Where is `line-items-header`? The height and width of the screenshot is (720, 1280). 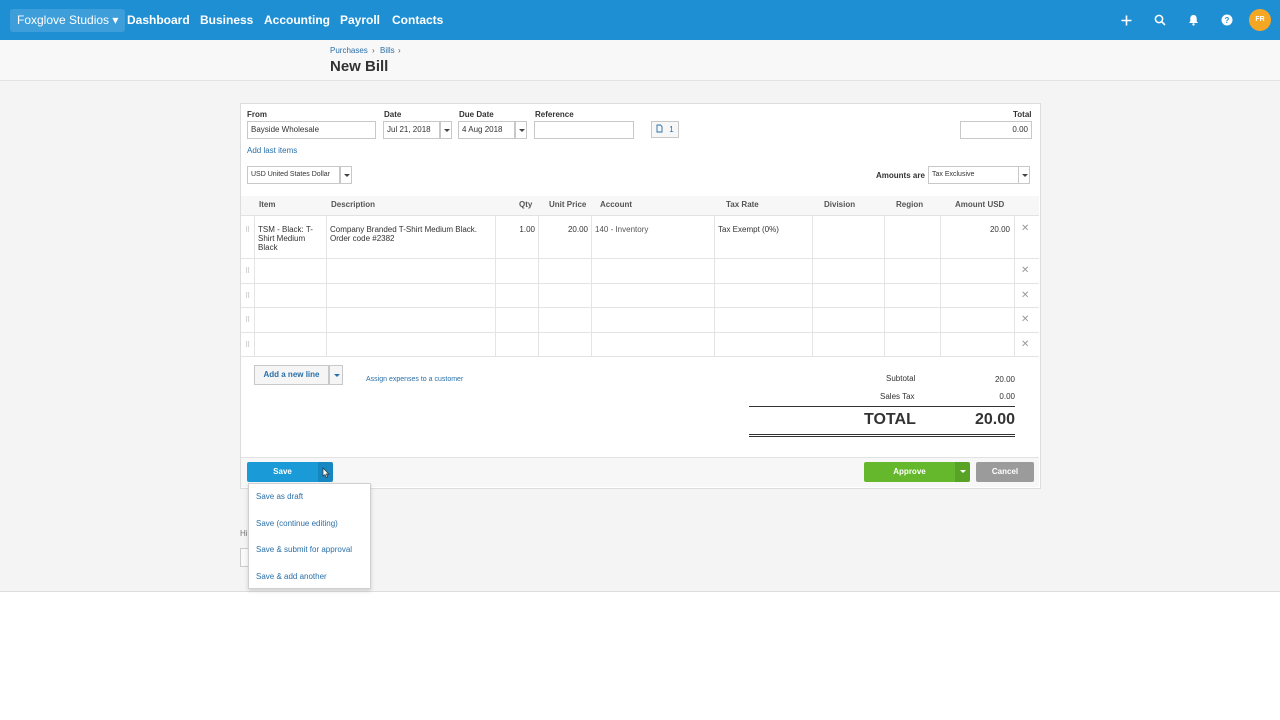 line-items-header is located at coordinates (640, 206).